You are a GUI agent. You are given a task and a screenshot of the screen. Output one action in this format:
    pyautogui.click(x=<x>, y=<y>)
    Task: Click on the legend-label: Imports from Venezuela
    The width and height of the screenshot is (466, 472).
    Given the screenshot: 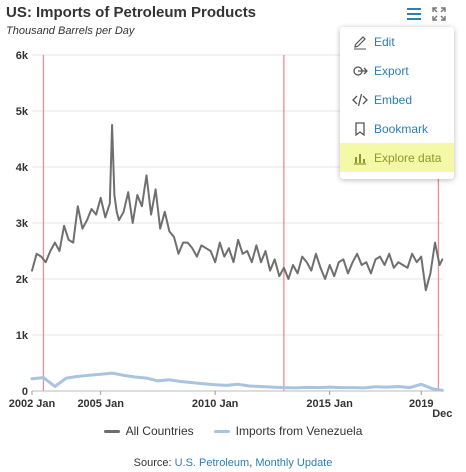 What is the action you would take?
    pyautogui.click(x=299, y=431)
    